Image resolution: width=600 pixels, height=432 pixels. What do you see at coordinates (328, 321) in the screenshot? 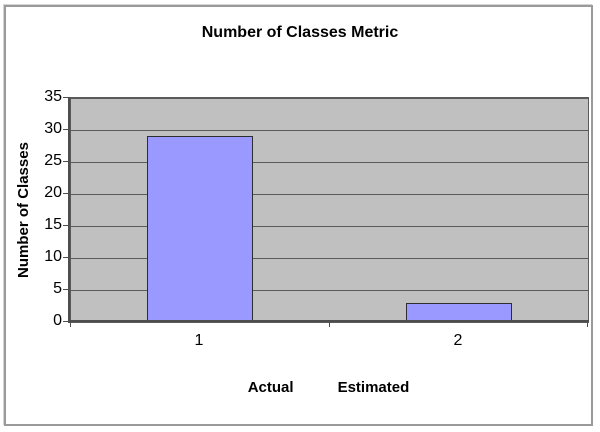
I see `x-axis-line` at bounding box center [328, 321].